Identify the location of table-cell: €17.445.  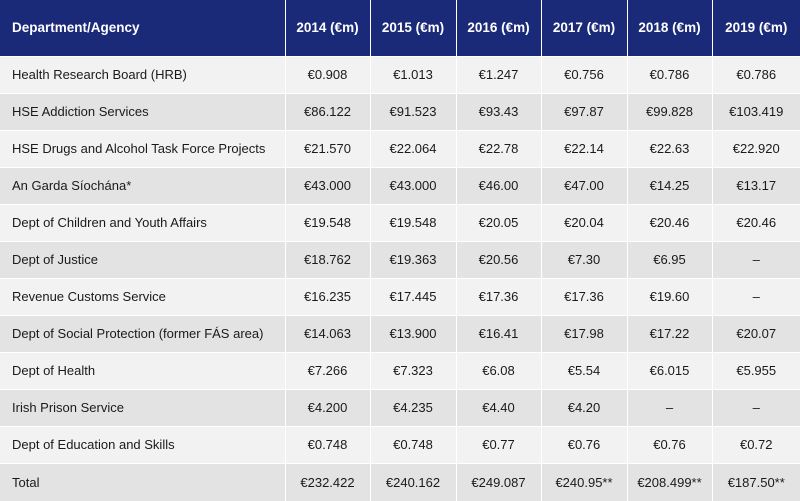
(413, 296).